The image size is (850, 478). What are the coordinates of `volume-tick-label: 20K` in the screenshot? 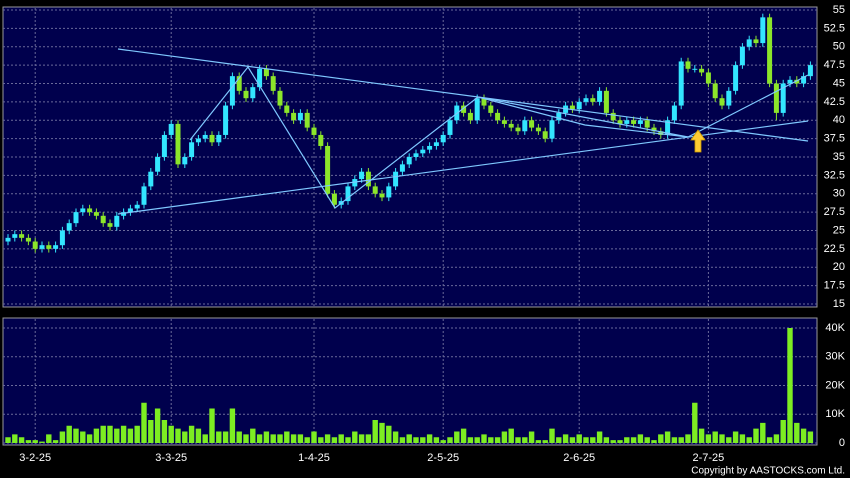 It's located at (835, 385).